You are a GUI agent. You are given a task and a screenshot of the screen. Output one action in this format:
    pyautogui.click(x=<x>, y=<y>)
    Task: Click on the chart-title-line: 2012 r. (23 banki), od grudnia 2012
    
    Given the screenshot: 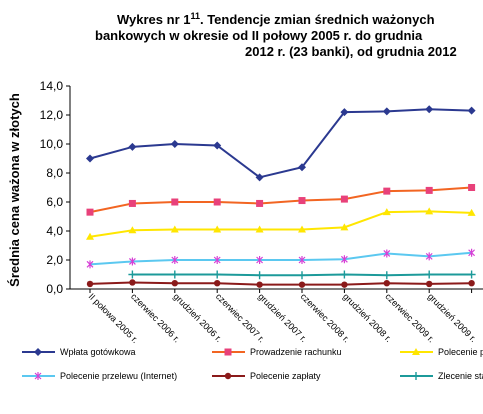 What is the action you would take?
    pyautogui.click(x=351, y=51)
    